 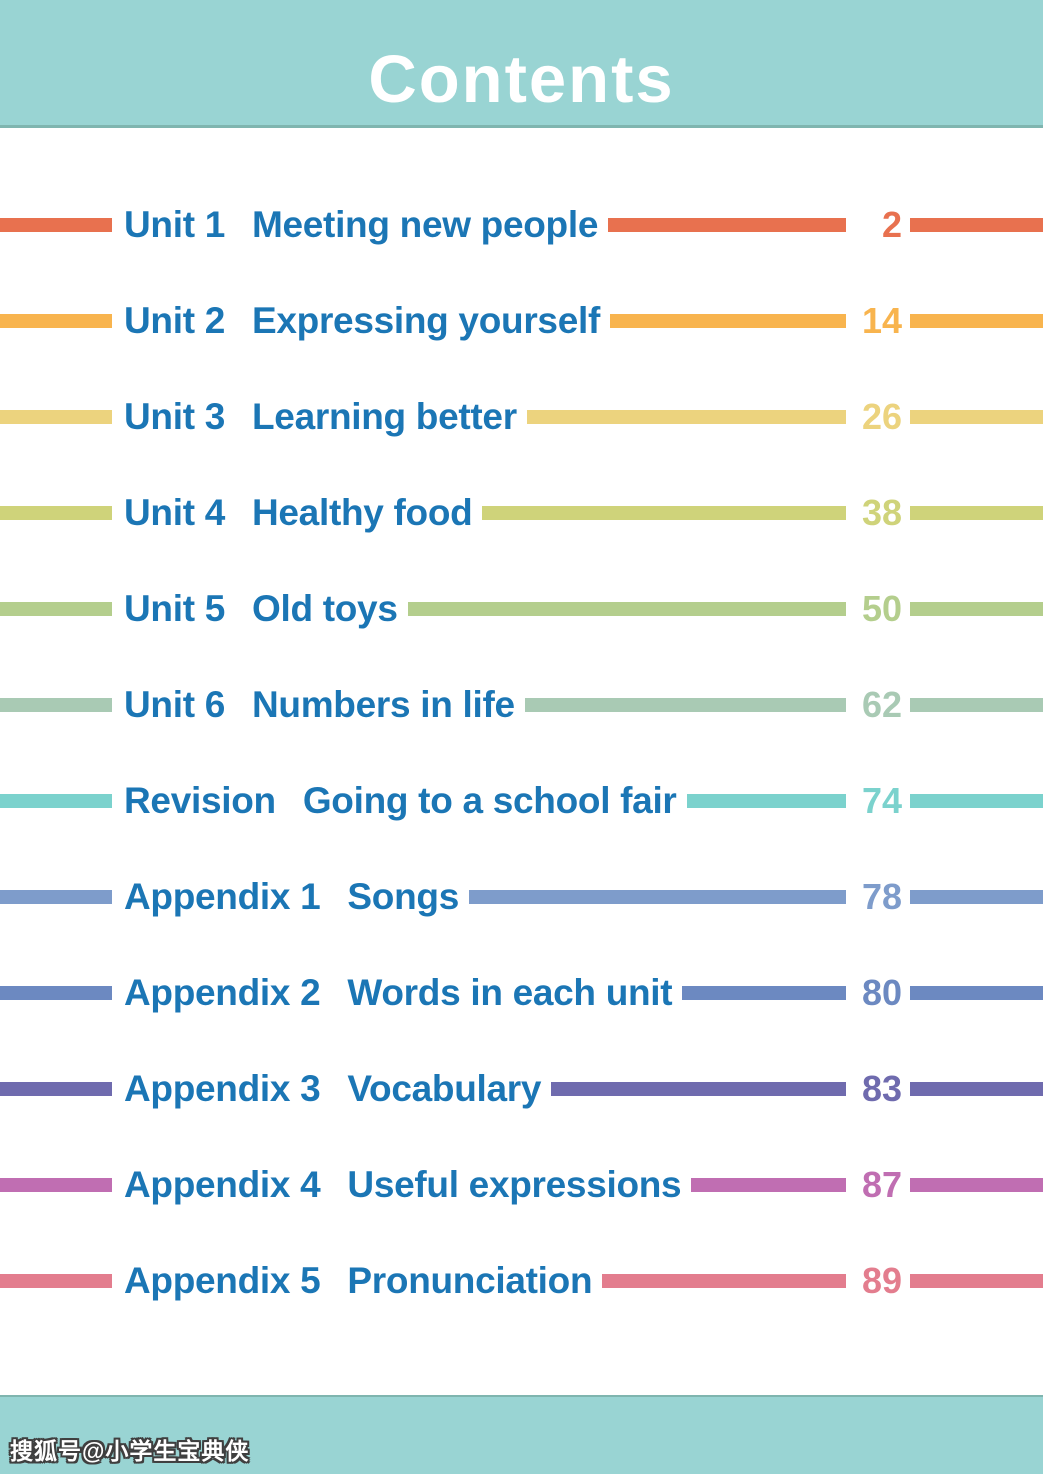 I want to click on entry-label: Unit 1, so click(x=174, y=224).